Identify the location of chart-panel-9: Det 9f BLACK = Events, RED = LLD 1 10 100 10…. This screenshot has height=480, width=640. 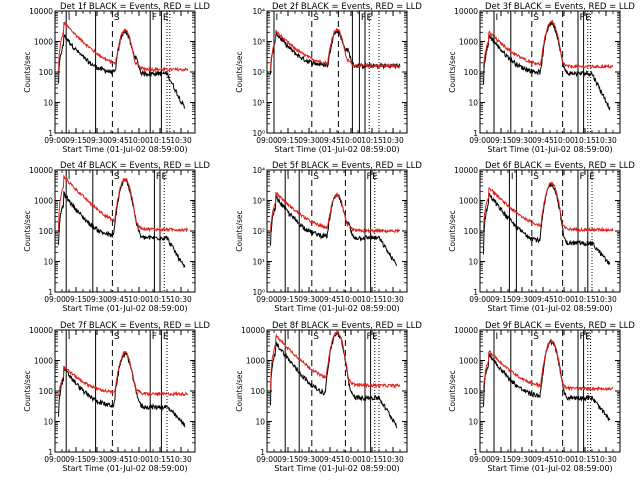
(541, 397).